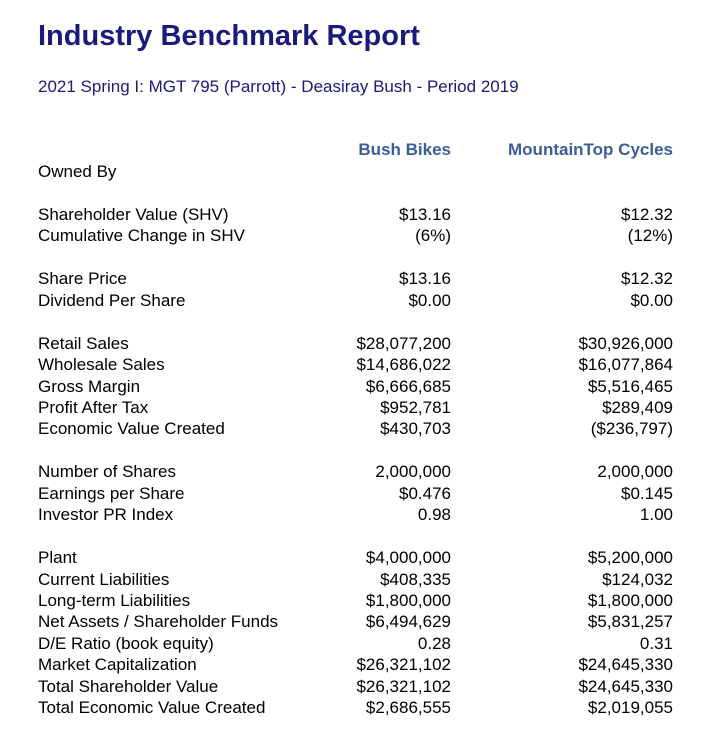 This screenshot has width=704, height=735. Describe the element at coordinates (625, 365) in the screenshot. I see `cell-value: $16,077,864` at that location.